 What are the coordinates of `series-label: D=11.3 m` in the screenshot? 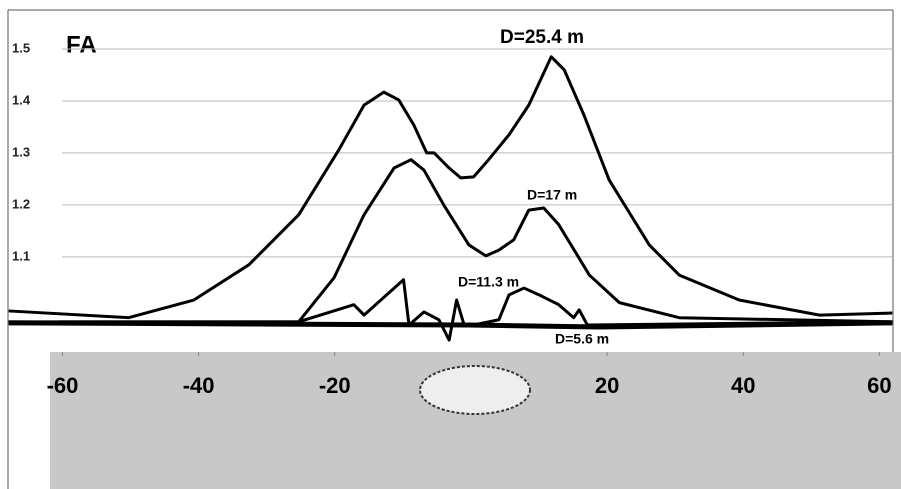 It's located at (488, 282).